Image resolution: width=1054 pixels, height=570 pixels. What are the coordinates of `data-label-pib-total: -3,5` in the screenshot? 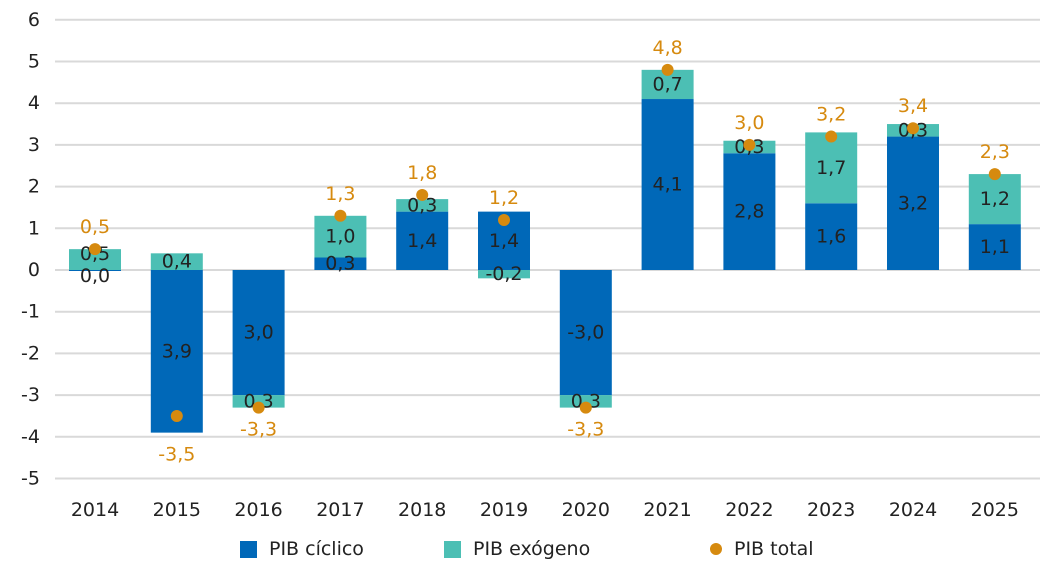 It's located at (176, 455).